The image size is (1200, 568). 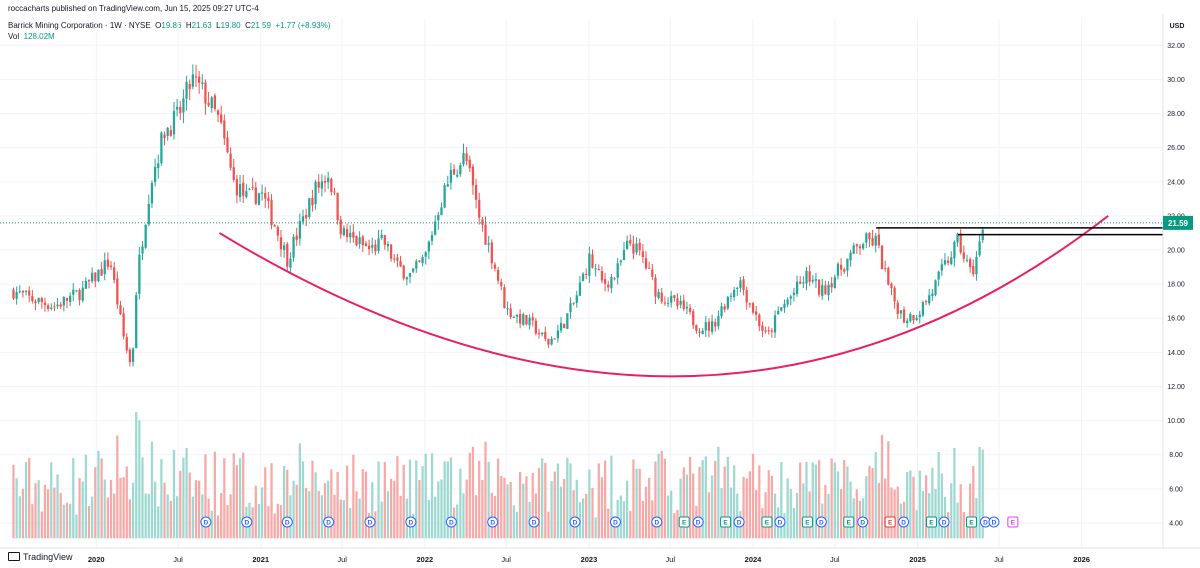 I want to click on change-value: +1.77 (+8.93%), so click(x=303, y=25).